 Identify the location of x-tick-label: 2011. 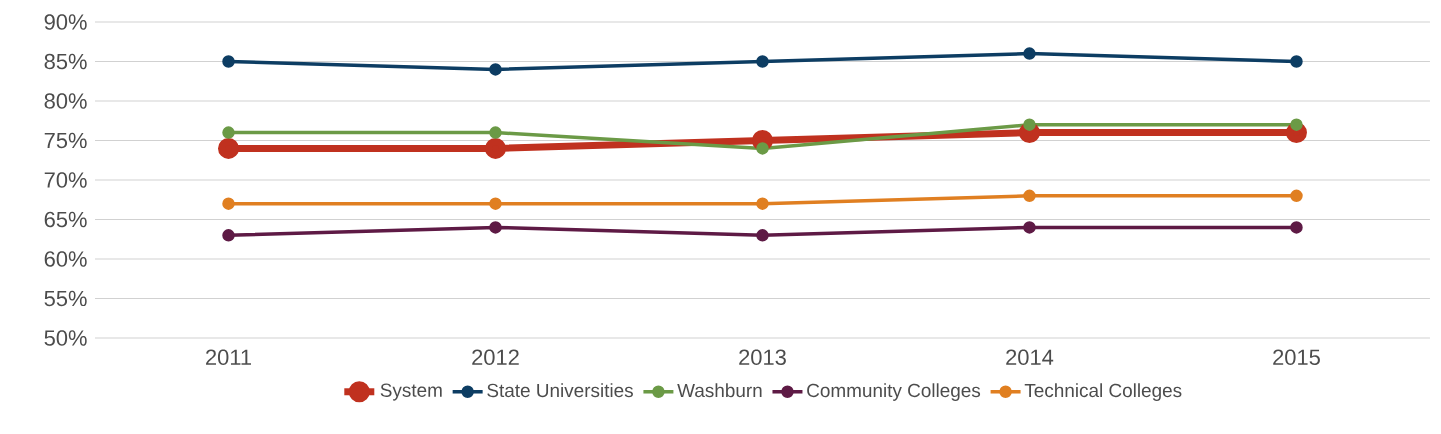
(228, 357).